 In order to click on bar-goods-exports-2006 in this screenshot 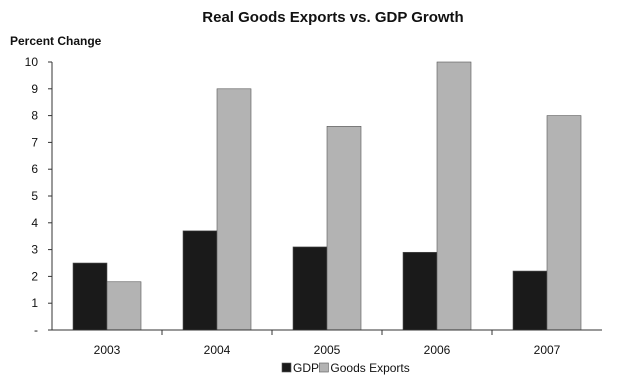, I will do `click(454, 196)`.